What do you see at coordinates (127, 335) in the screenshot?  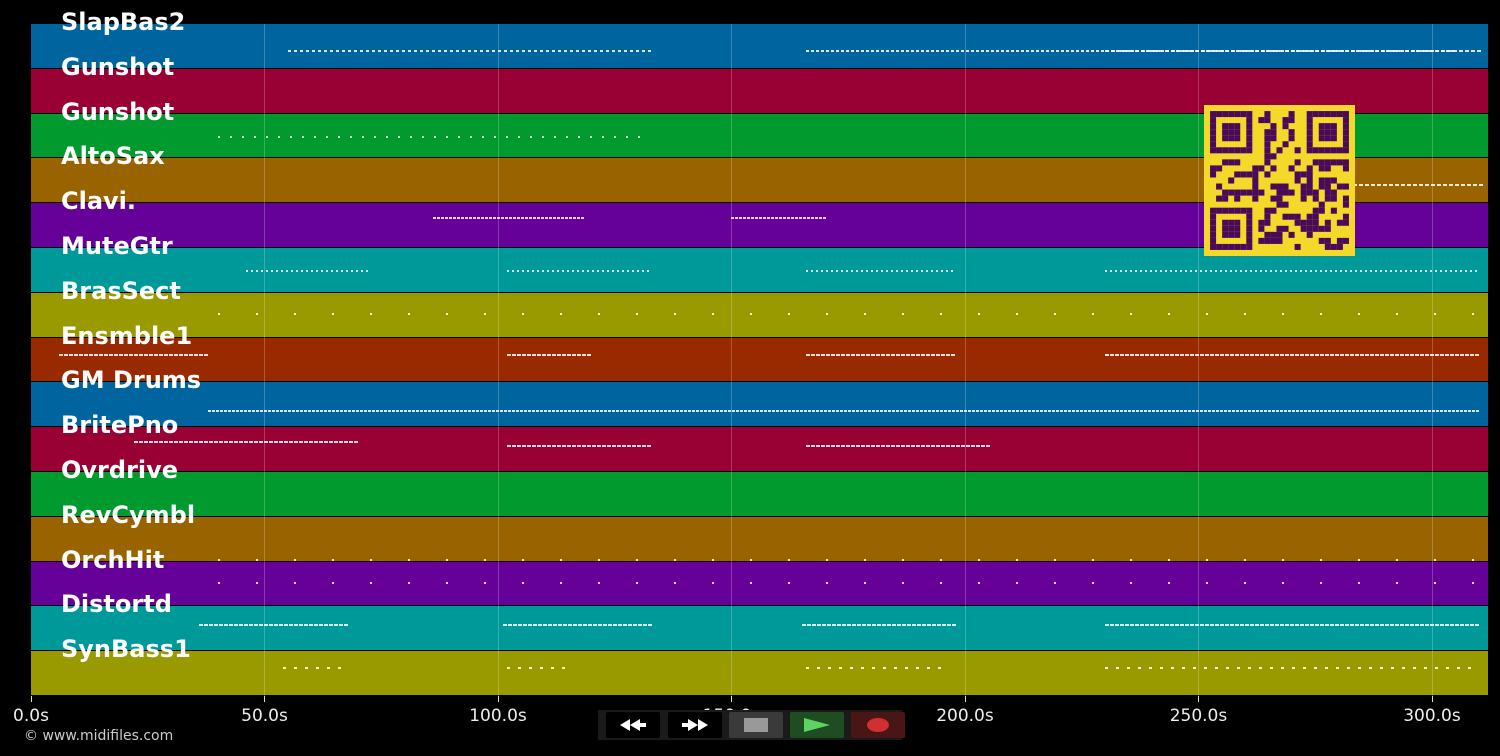 I see `track-label: Ensmble1` at bounding box center [127, 335].